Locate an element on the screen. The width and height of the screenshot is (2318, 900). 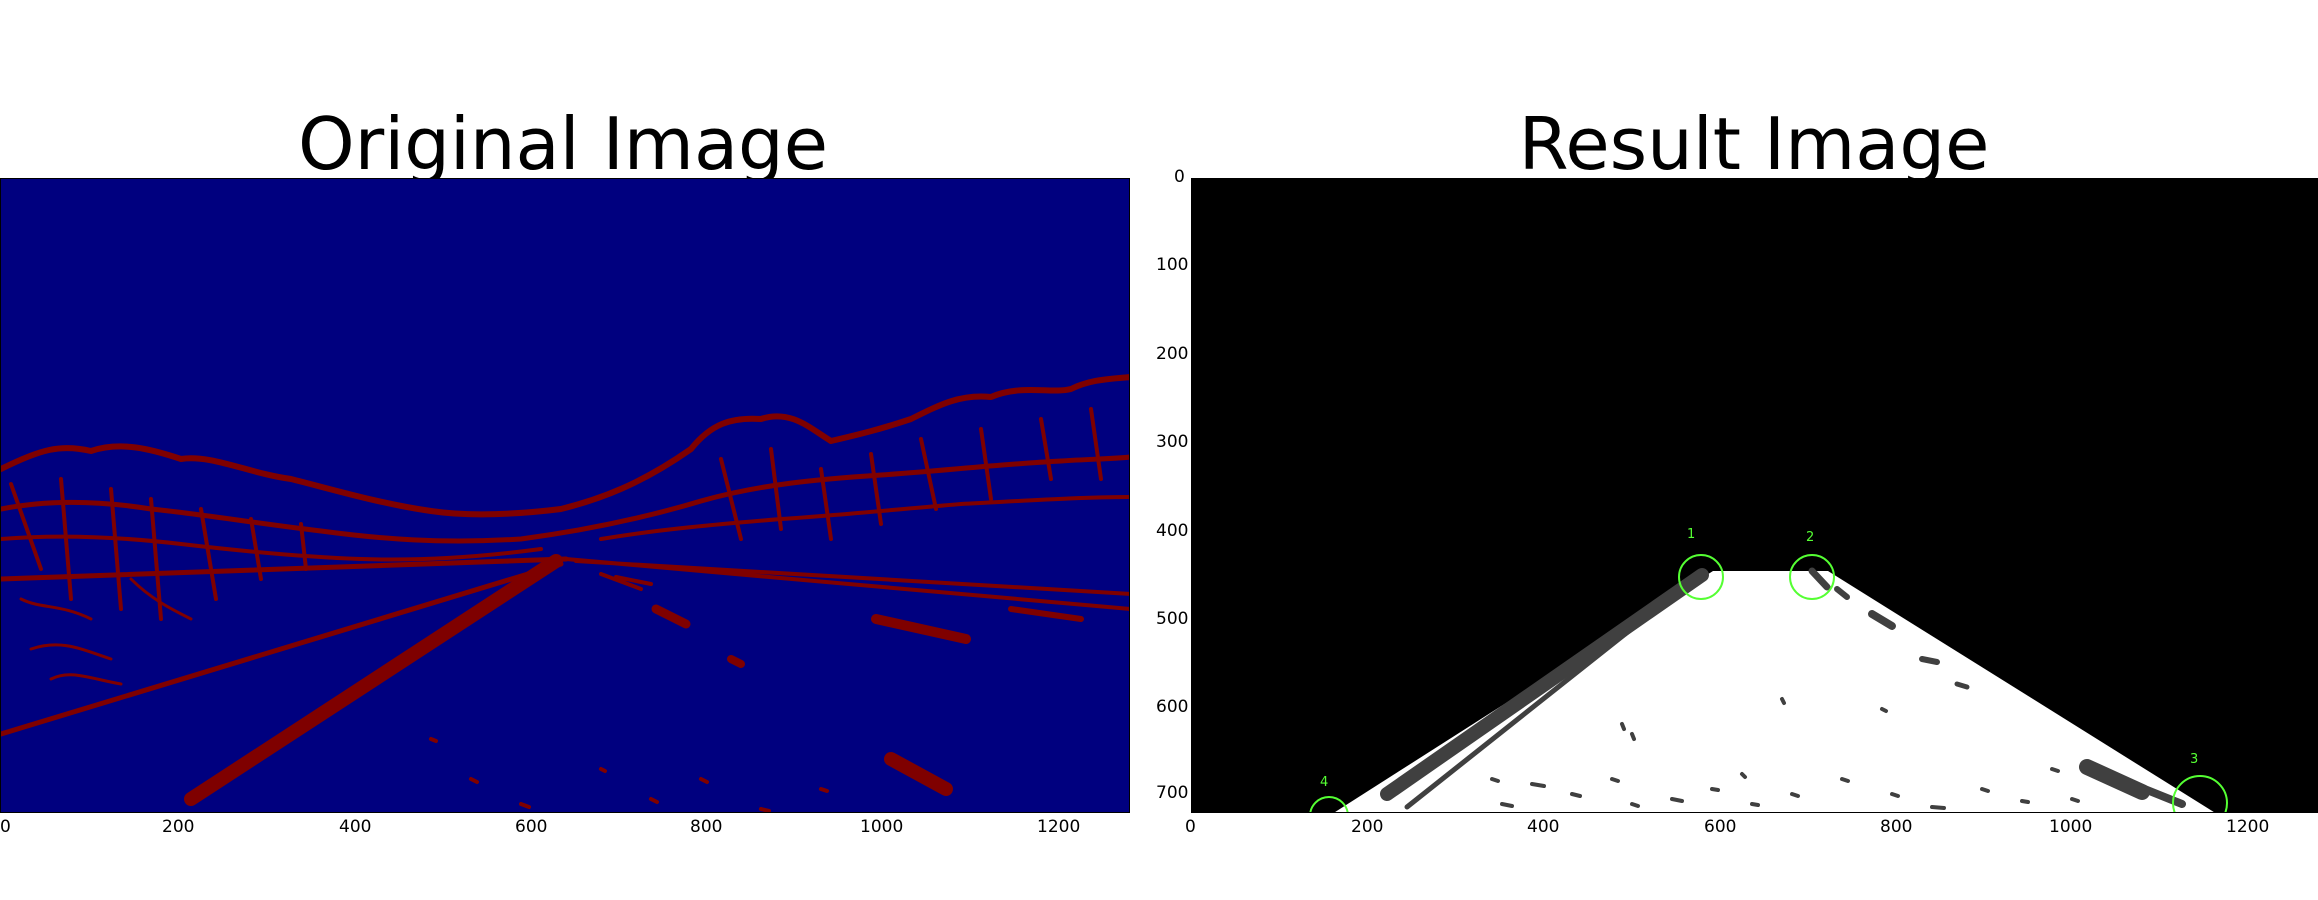
marker-label-2: 2 is located at coordinates (1810, 537).